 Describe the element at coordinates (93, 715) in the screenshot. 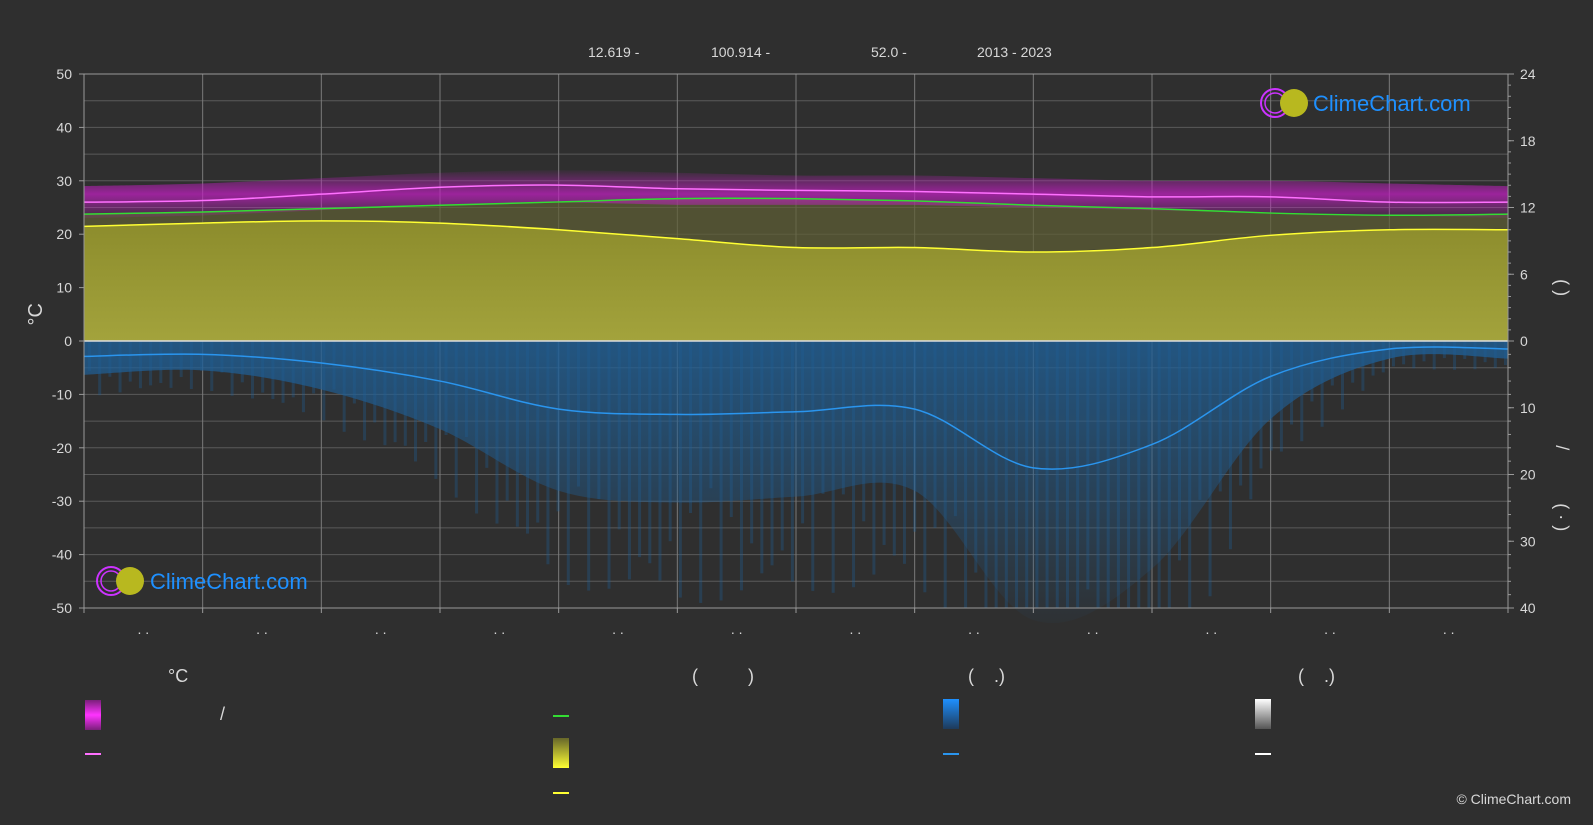

I see `legend-temp-range-swatch` at that location.